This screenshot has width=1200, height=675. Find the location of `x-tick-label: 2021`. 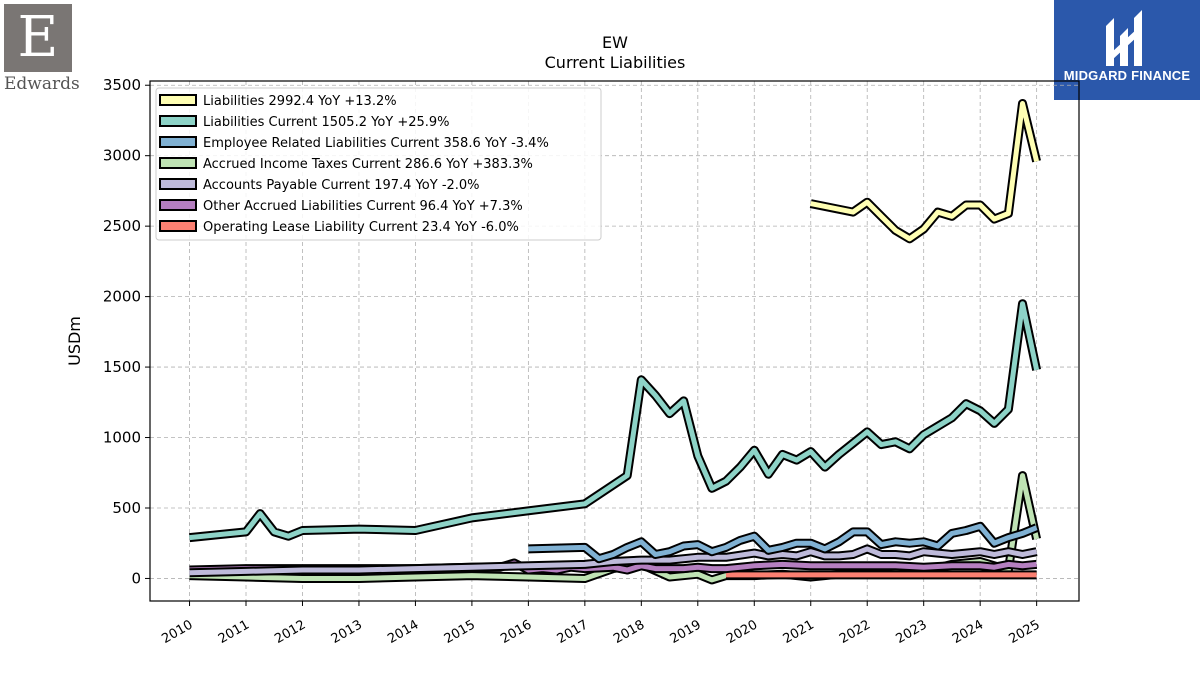

x-tick-label: 2021 is located at coordinates (799, 632).